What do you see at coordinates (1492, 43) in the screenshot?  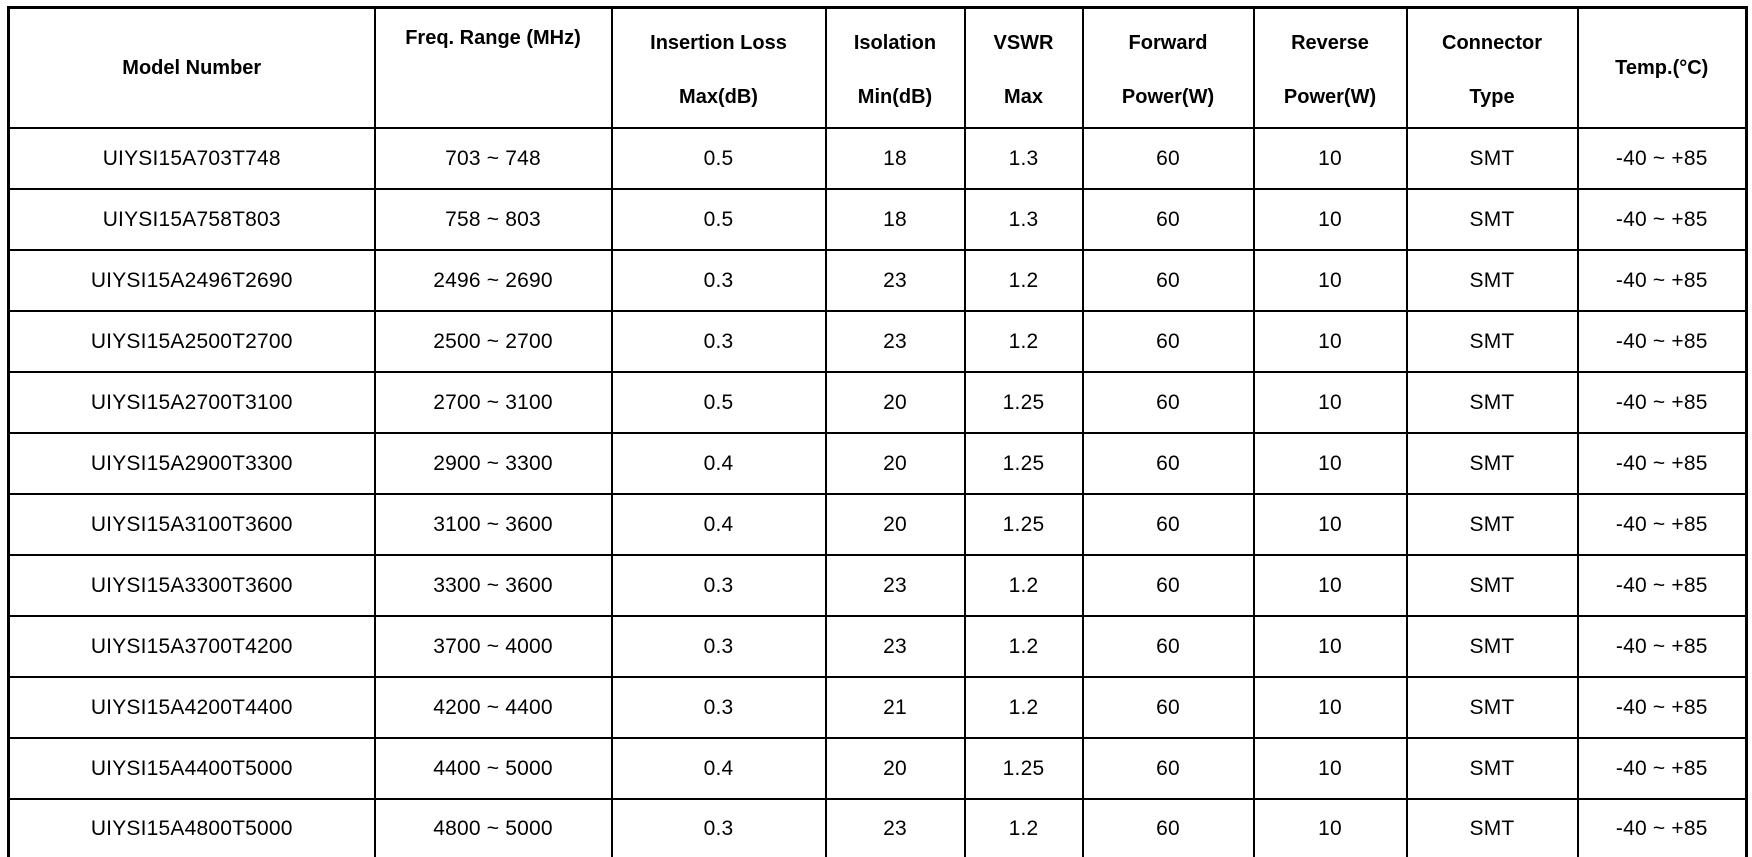 I see `header-label-line1: Connector` at bounding box center [1492, 43].